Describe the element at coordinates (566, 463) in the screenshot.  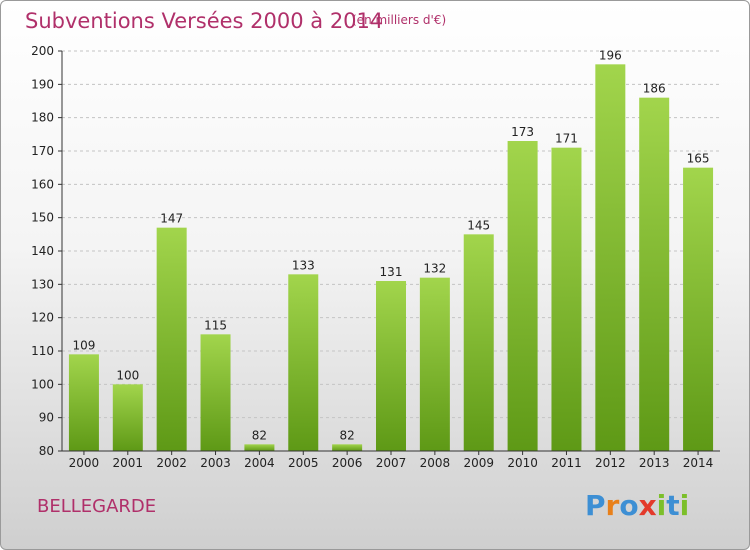
I see `x-tick-label-2011: 2011` at that location.